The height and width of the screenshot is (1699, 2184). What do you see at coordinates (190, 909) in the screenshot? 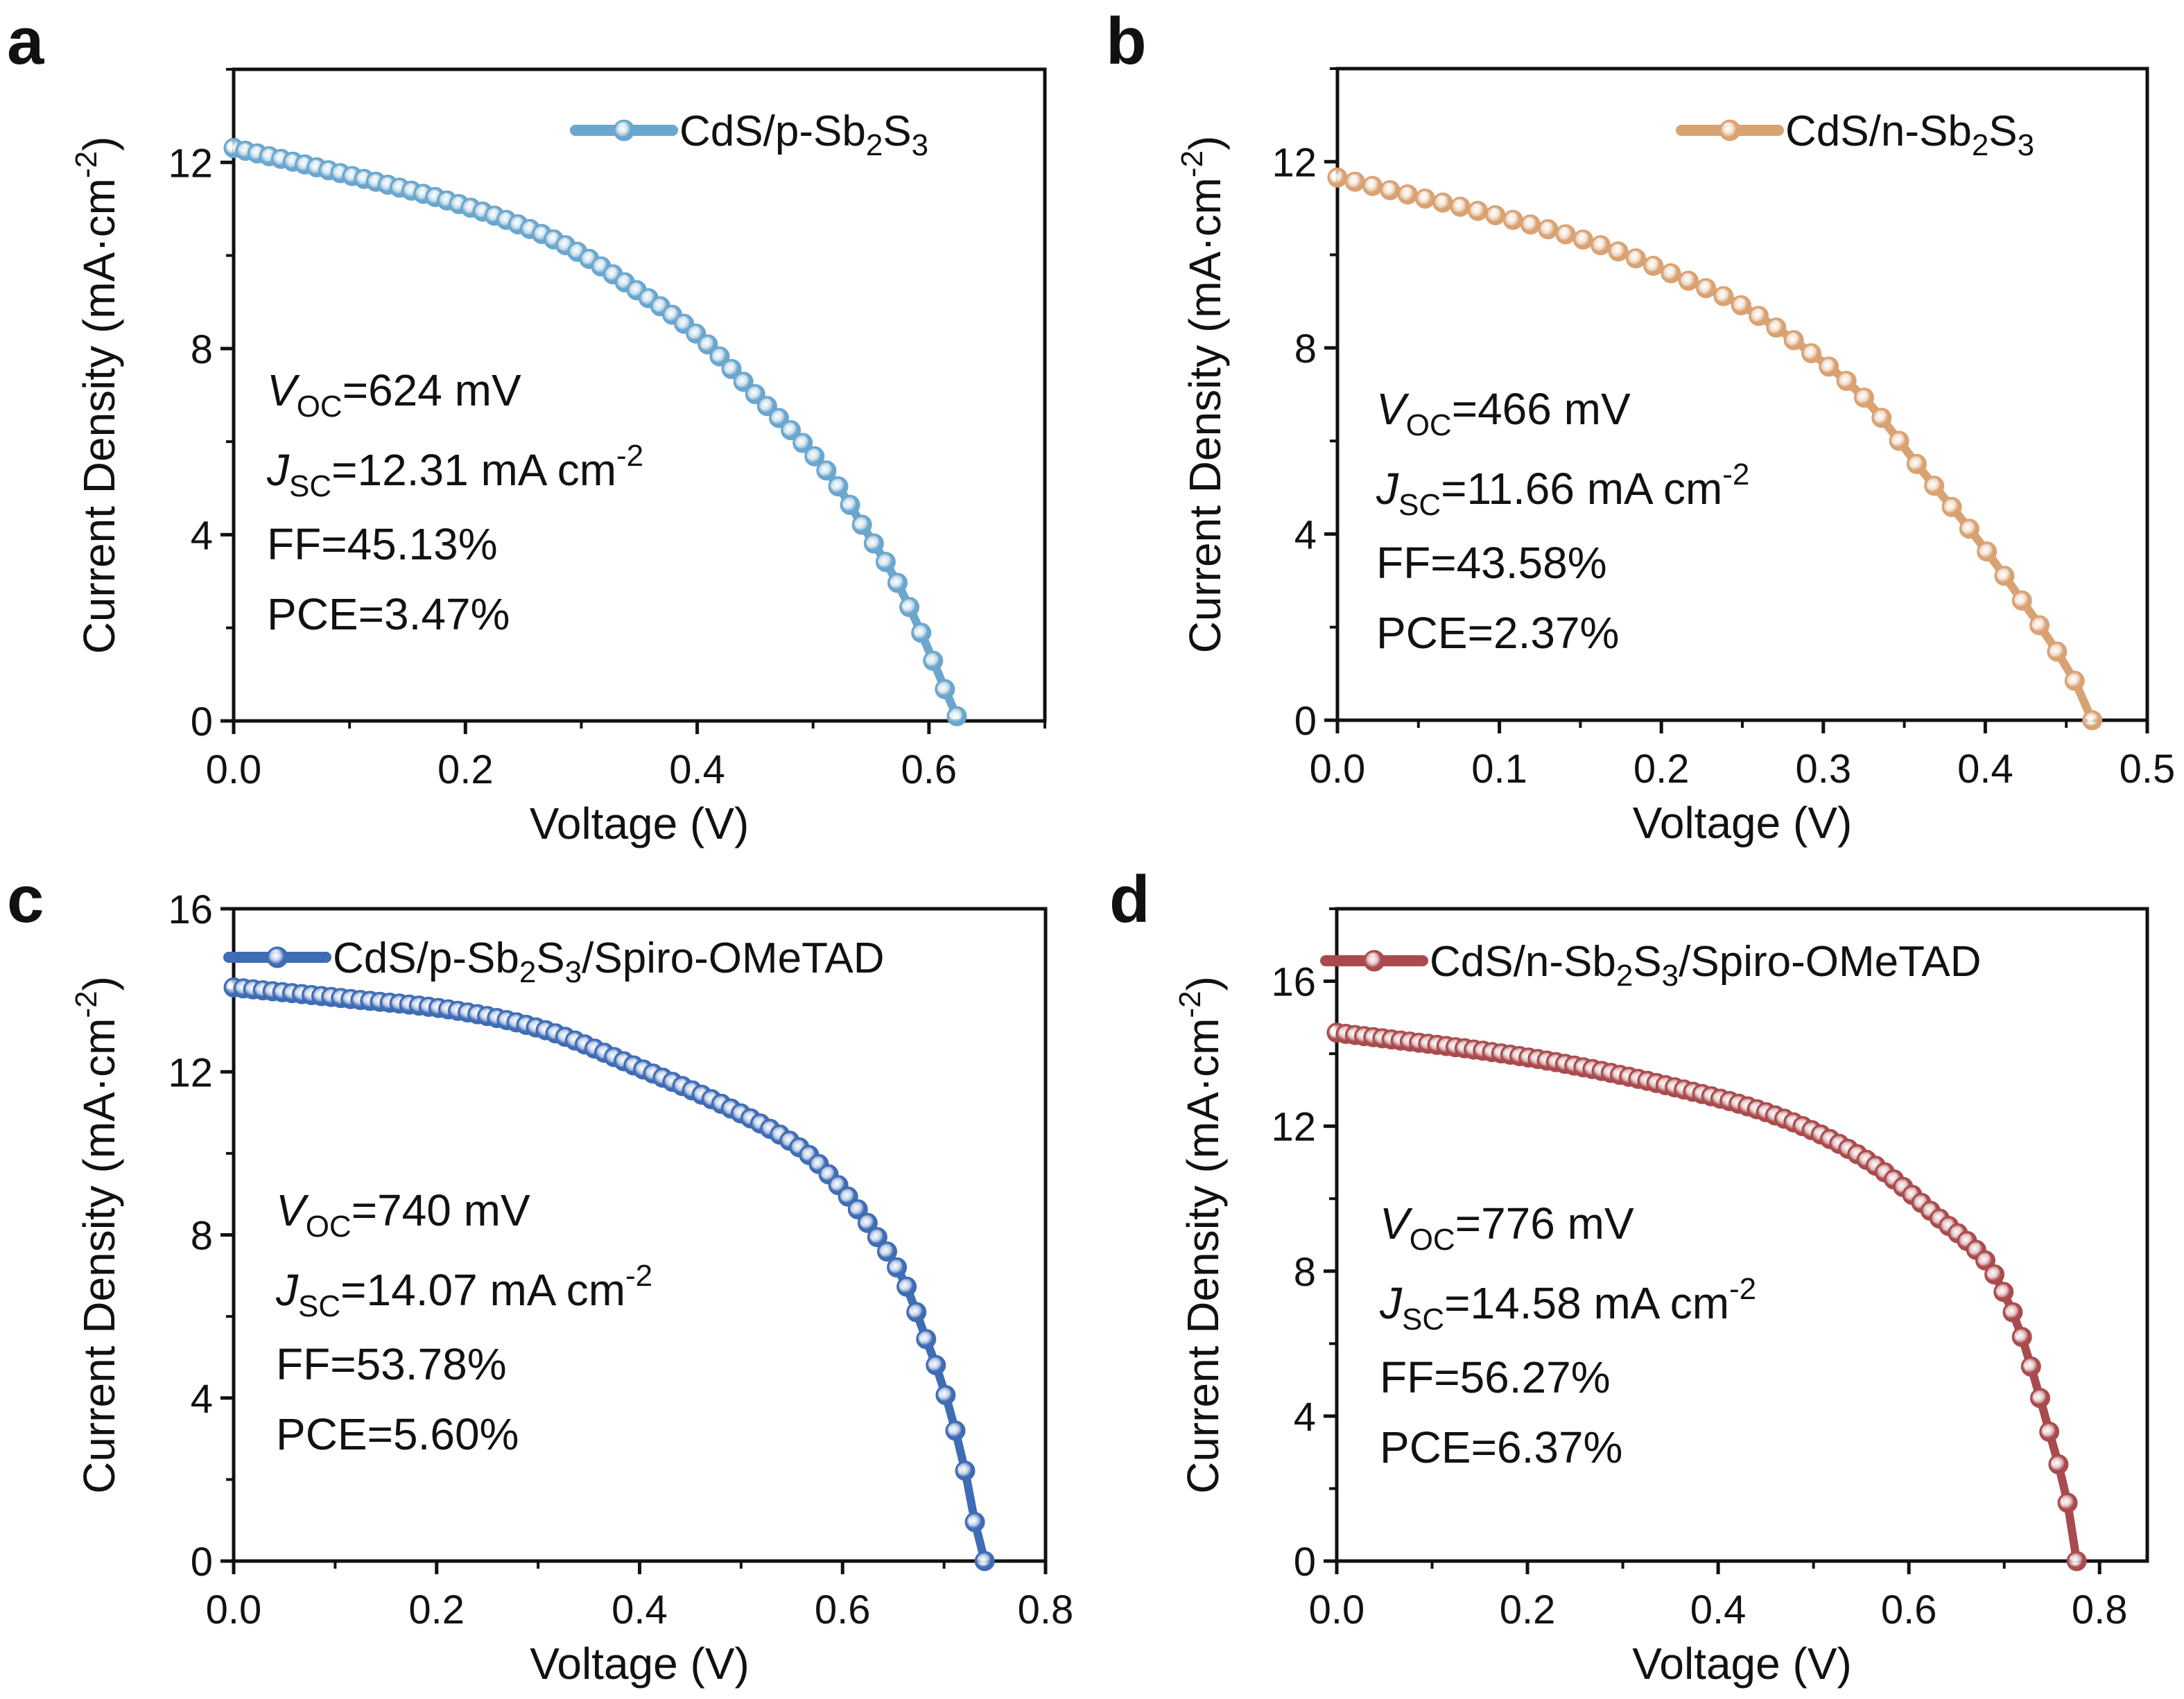
I see `y-tick-label: 16` at bounding box center [190, 909].